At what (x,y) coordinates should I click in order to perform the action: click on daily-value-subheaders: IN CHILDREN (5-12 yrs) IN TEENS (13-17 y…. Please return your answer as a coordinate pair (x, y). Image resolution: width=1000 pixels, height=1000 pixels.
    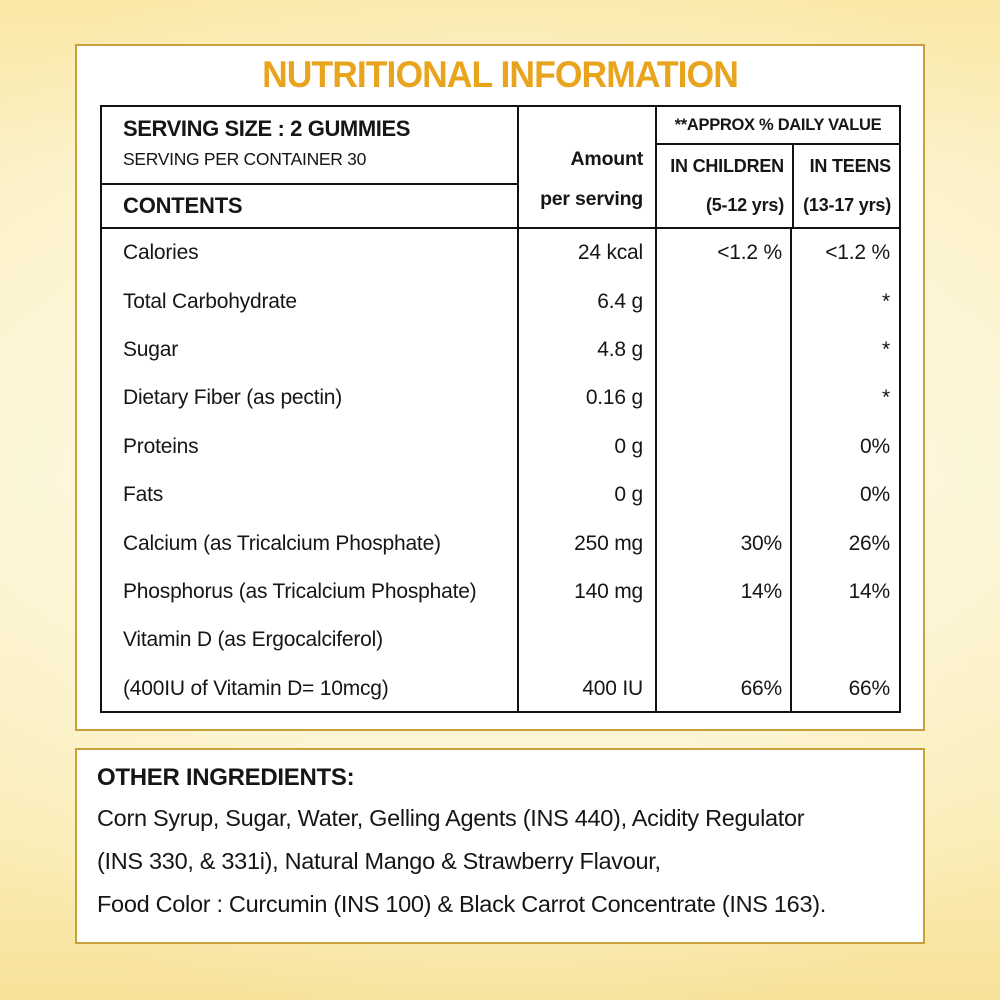
    Looking at the image, I should click on (778, 186).